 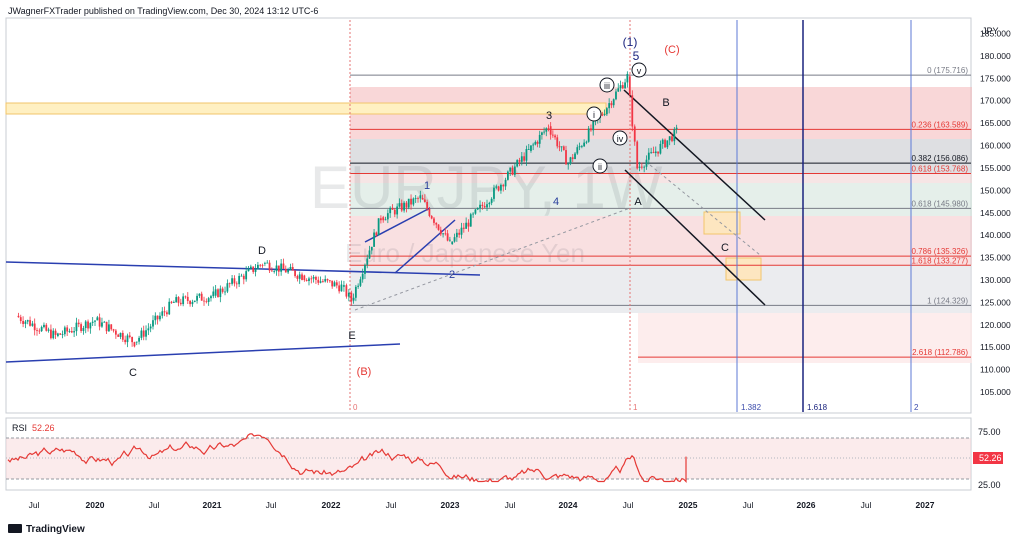 What do you see at coordinates (995, 325) in the screenshot?
I see `price-tick: 120.000` at bounding box center [995, 325].